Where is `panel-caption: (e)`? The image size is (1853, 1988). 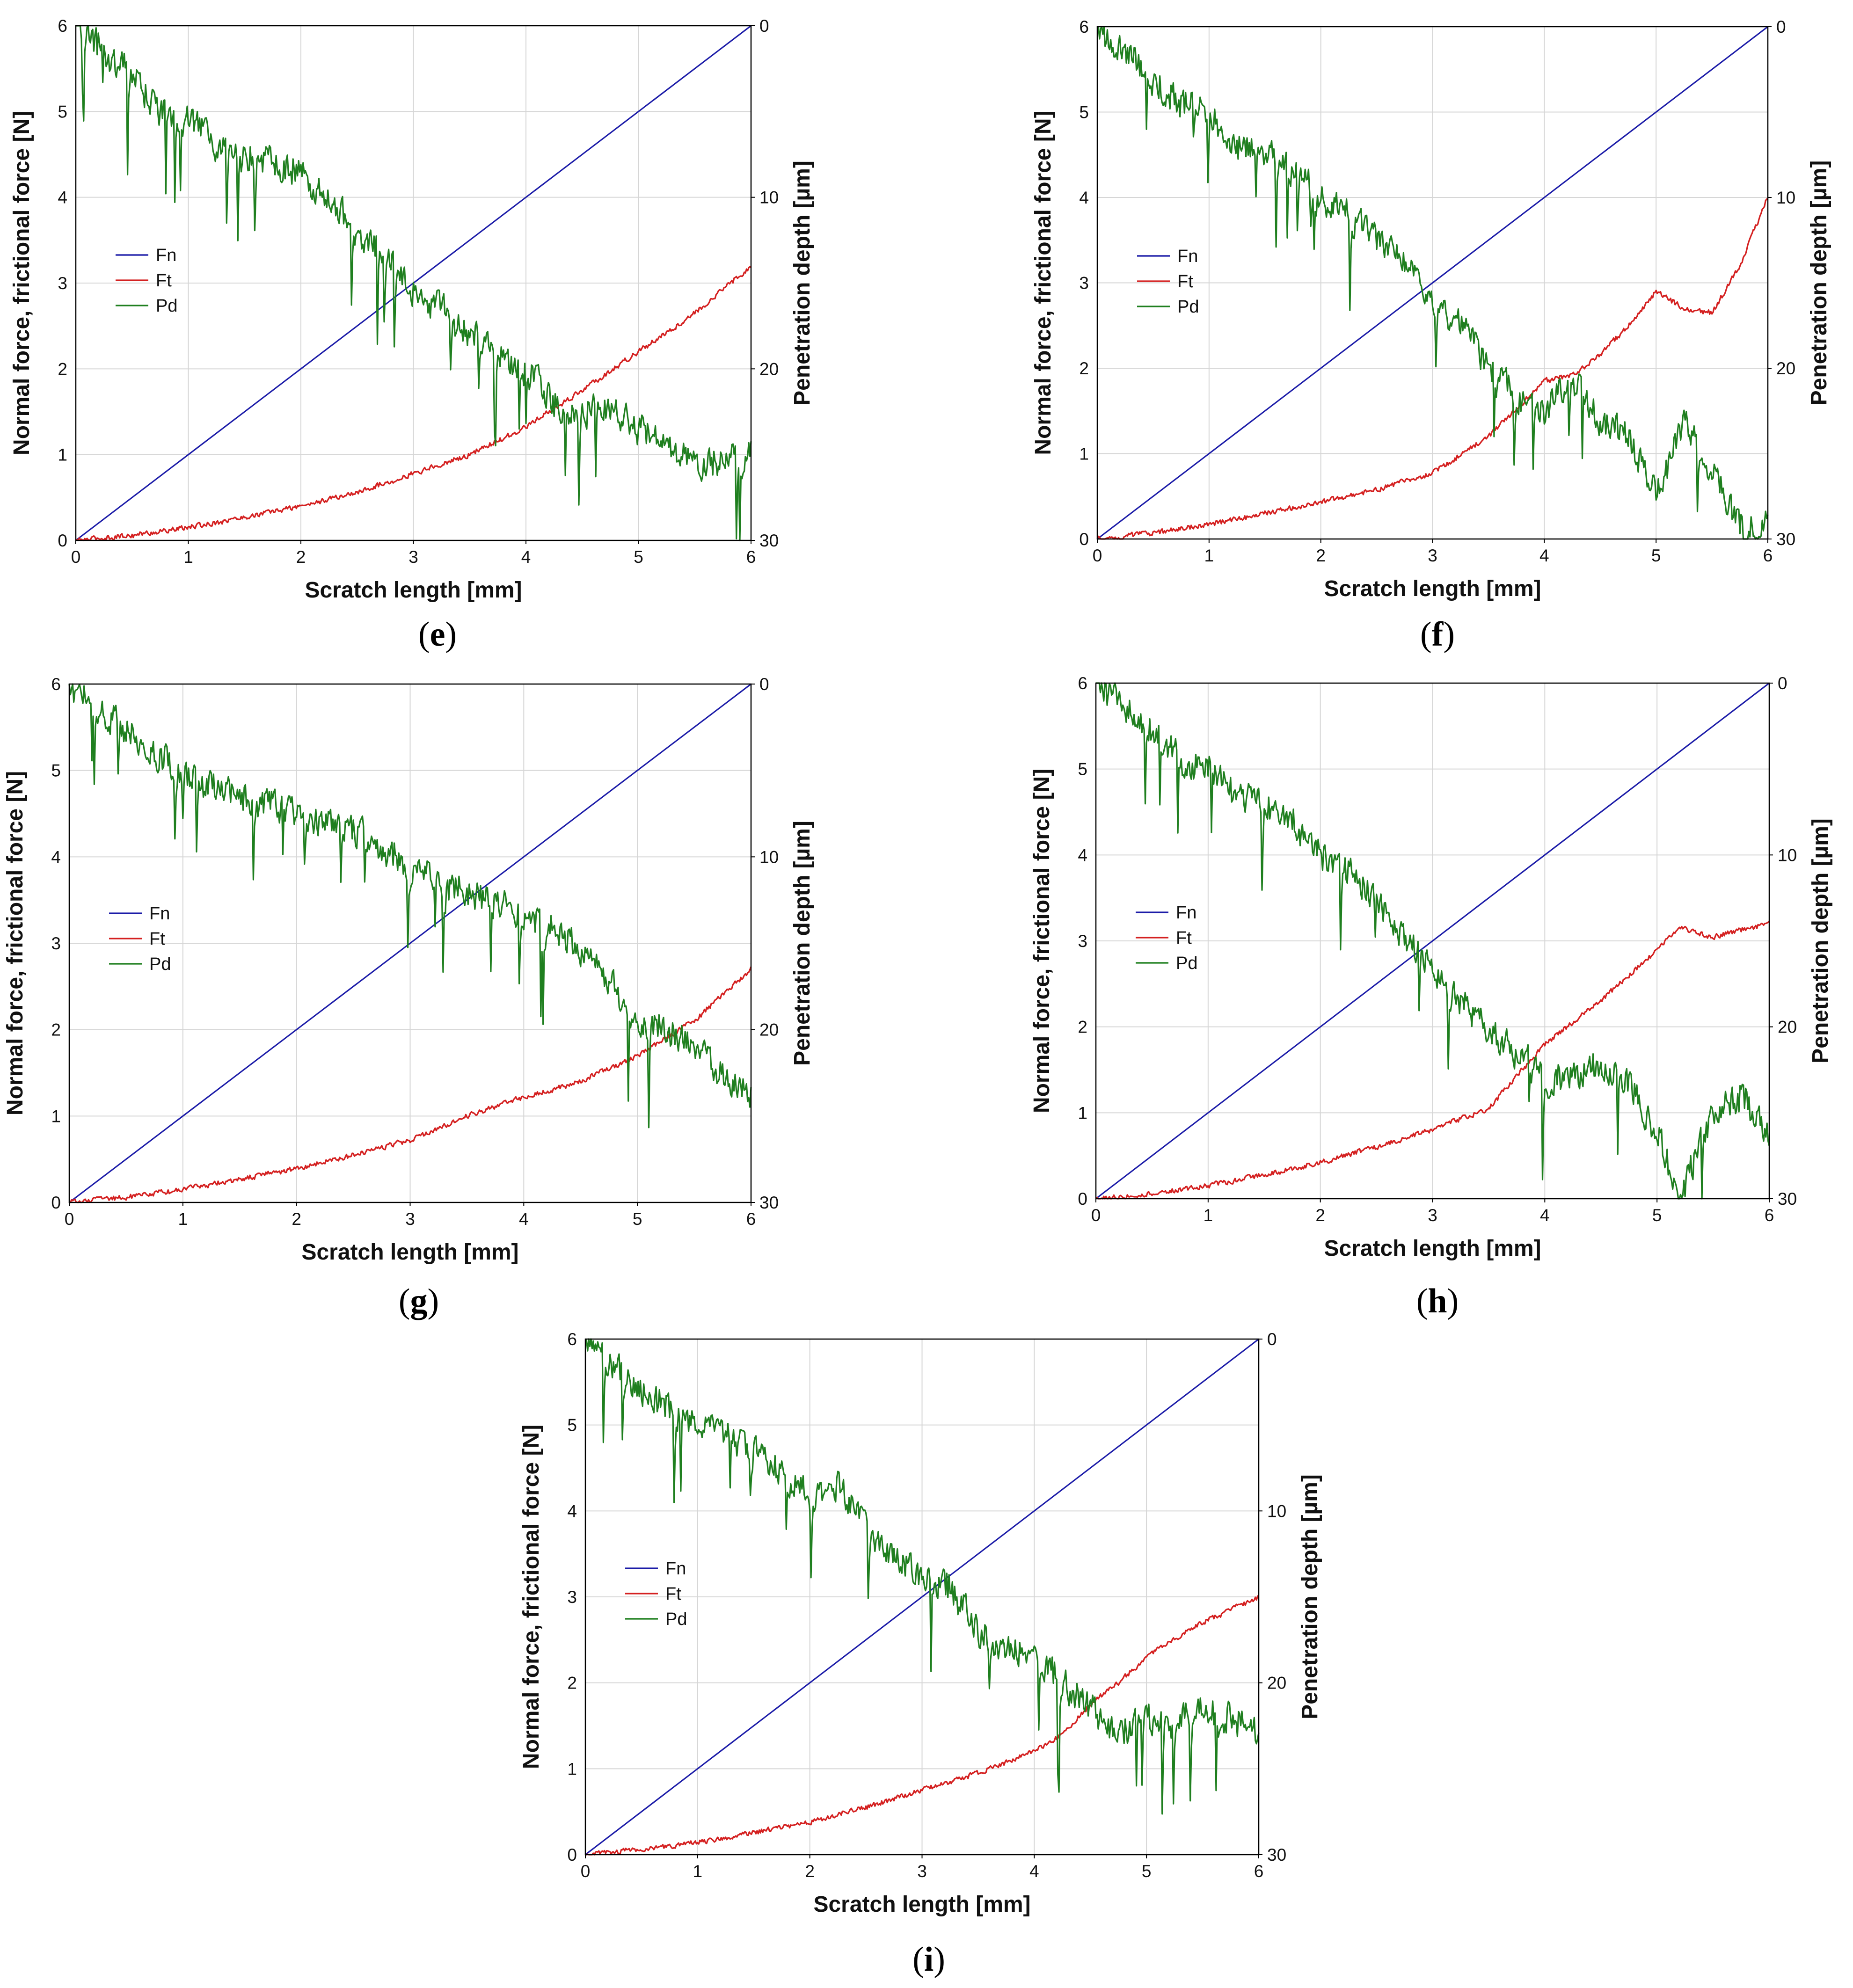 panel-caption: (e) is located at coordinates (437, 634).